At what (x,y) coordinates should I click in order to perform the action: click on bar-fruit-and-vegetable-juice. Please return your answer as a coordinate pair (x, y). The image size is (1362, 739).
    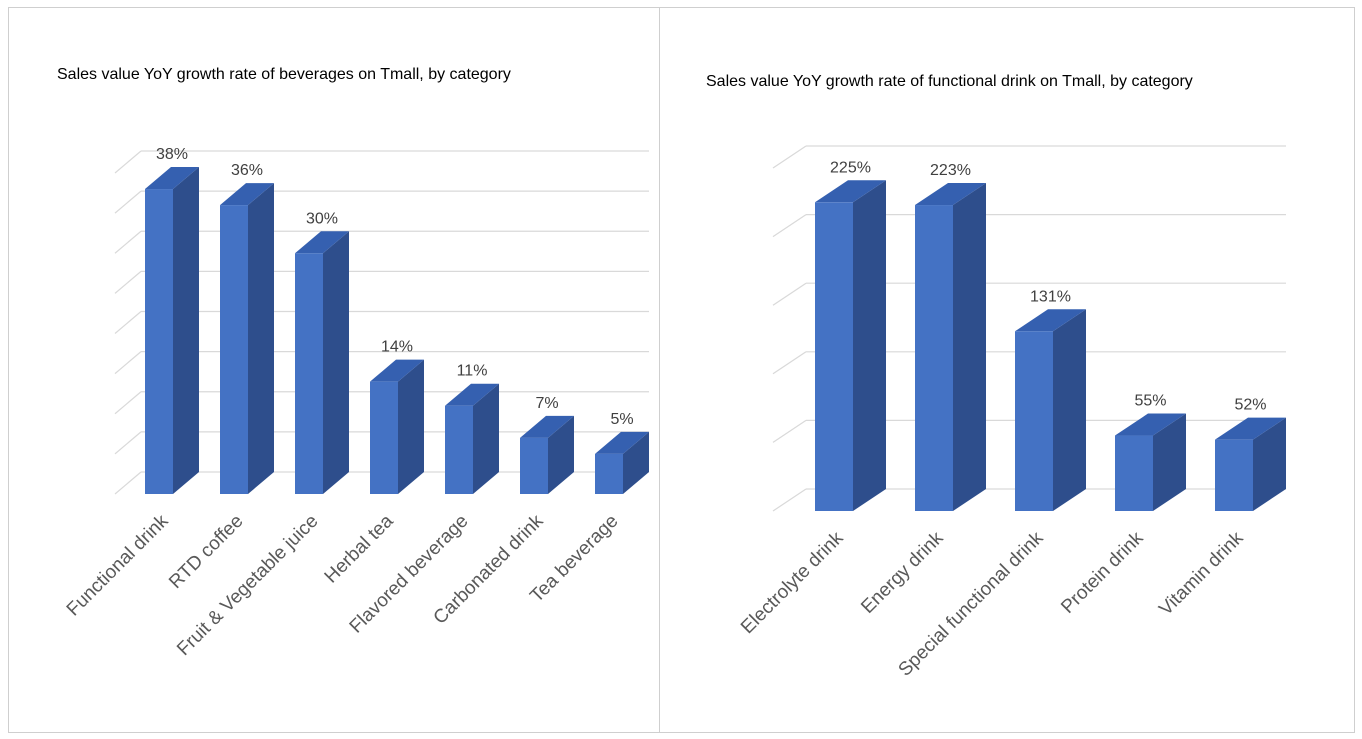
    Looking at the image, I should click on (322, 362).